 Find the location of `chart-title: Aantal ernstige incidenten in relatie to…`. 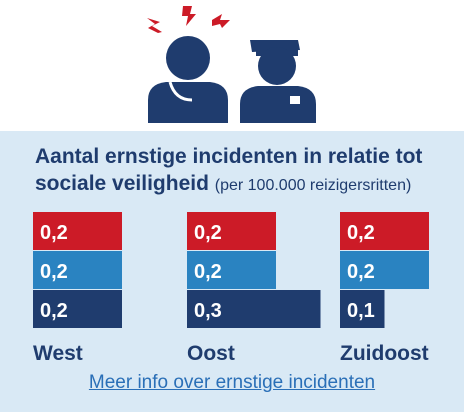

chart-title: Aantal ernstige incidenten in relatie to… is located at coordinates (245, 171).